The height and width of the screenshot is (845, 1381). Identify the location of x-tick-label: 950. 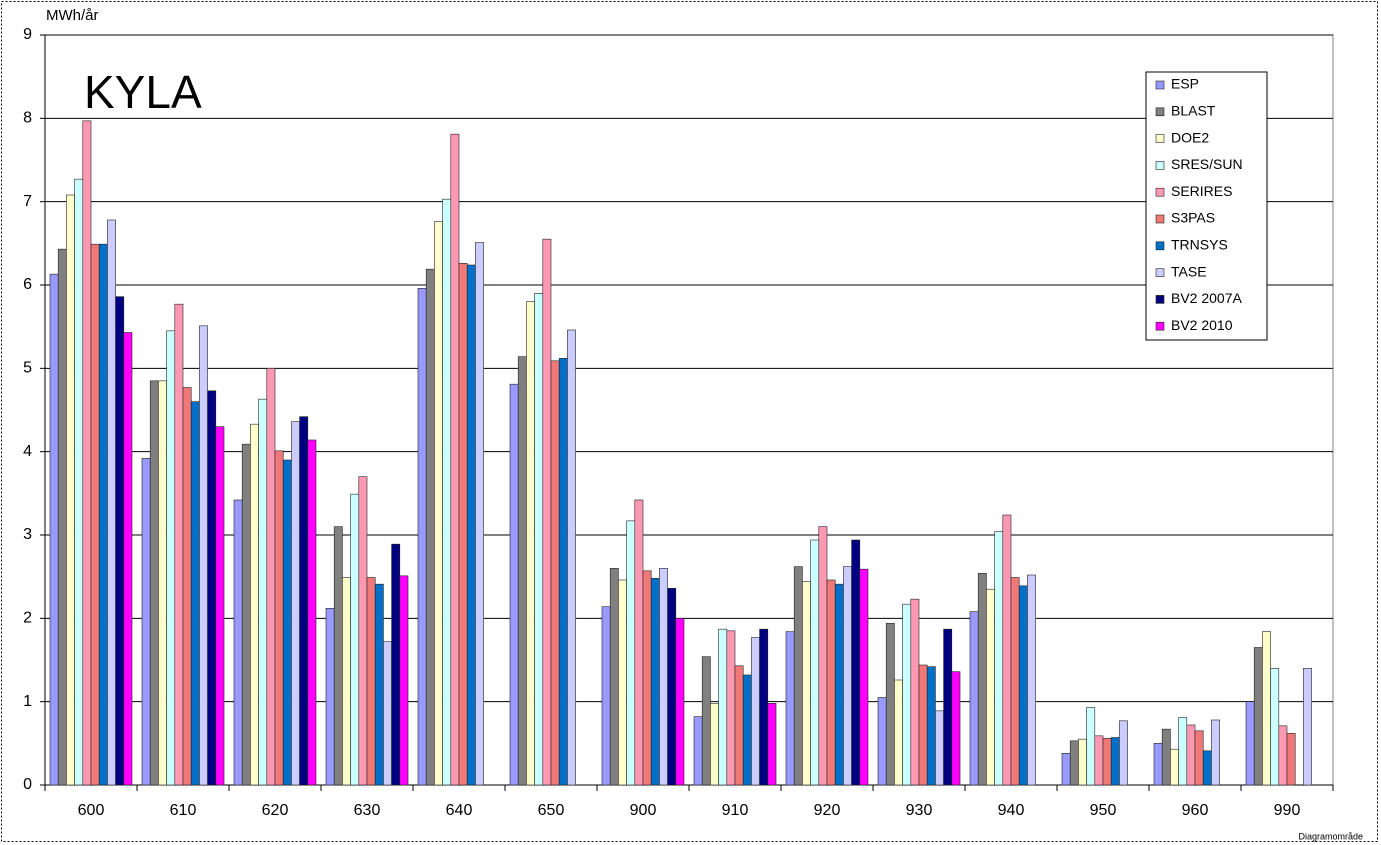
(1103, 810).